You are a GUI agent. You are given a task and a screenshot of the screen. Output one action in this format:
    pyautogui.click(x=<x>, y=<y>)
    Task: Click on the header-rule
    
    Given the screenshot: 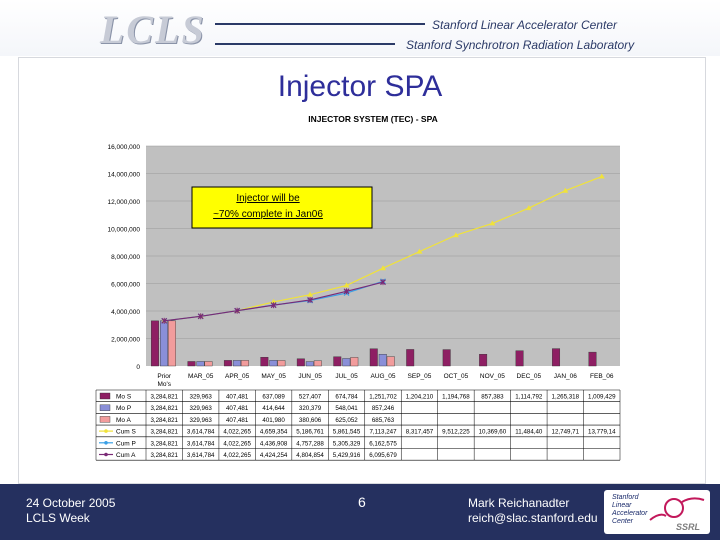 What is the action you would take?
    pyautogui.click(x=320, y=24)
    